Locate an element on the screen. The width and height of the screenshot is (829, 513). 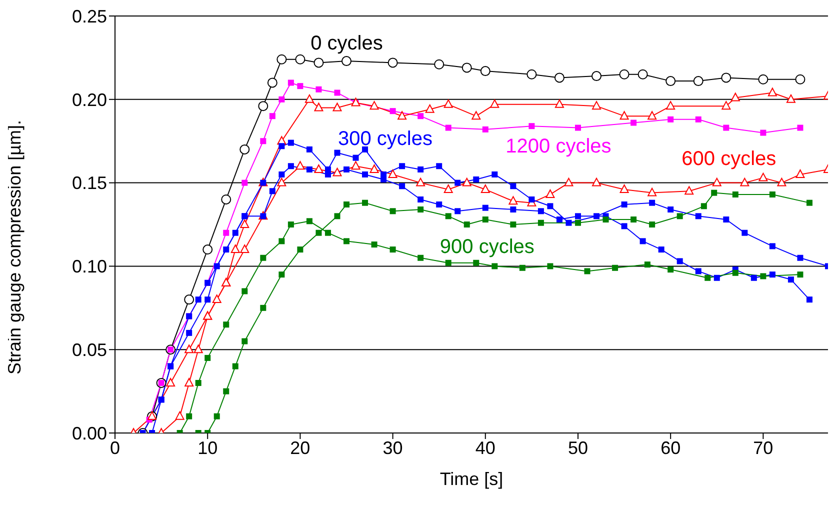
y-tick-label: 0.20 is located at coordinates (89, 100).